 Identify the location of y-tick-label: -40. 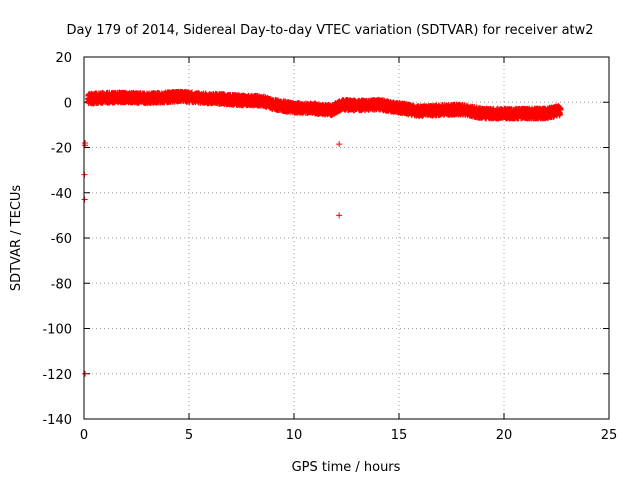
(61, 194).